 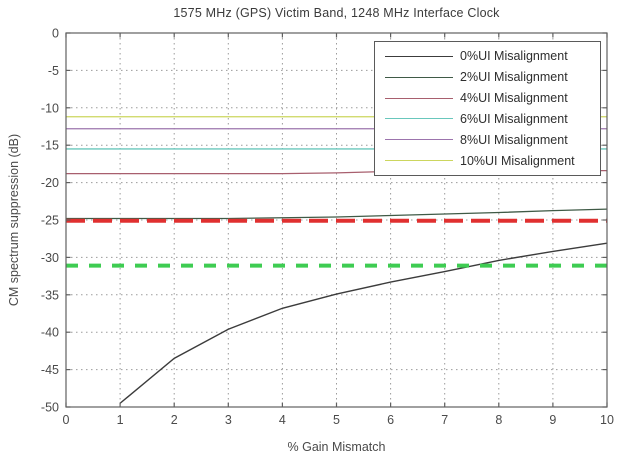 I want to click on x-tick-label: 3, so click(x=228, y=420).